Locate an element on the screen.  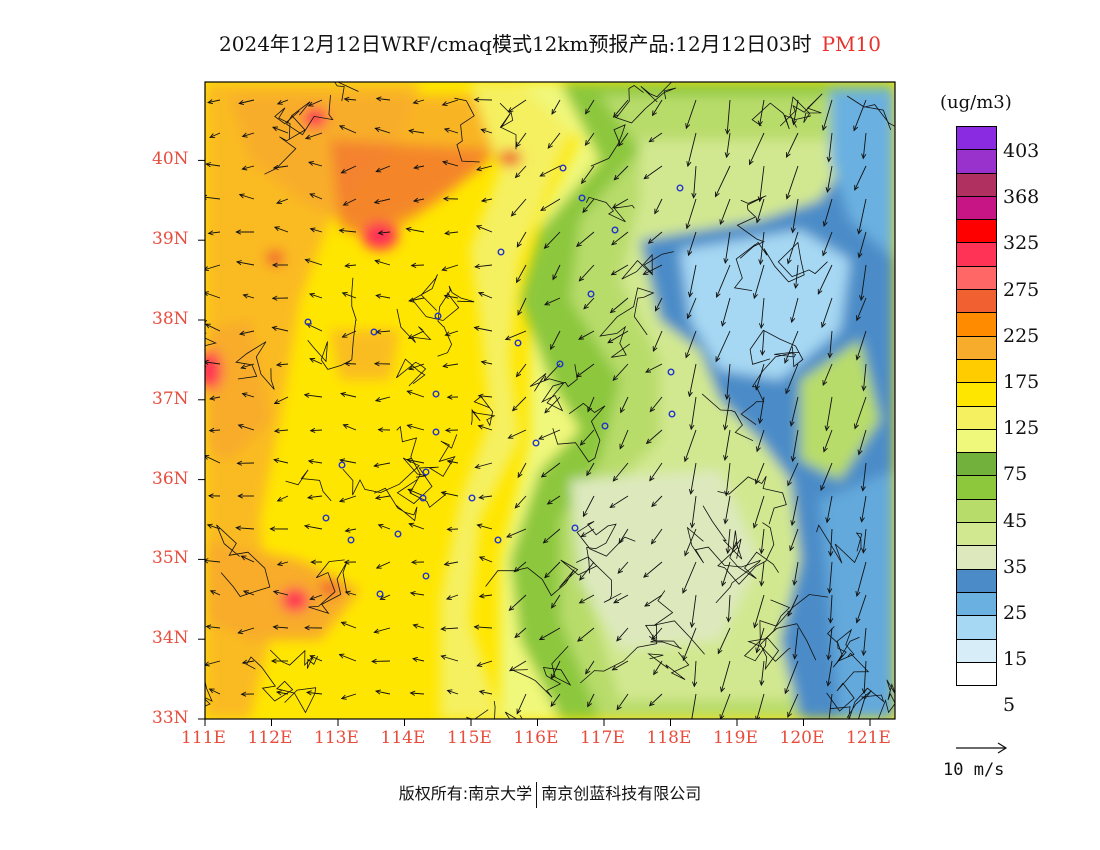
legend-label: 225 is located at coordinates (1021, 335).